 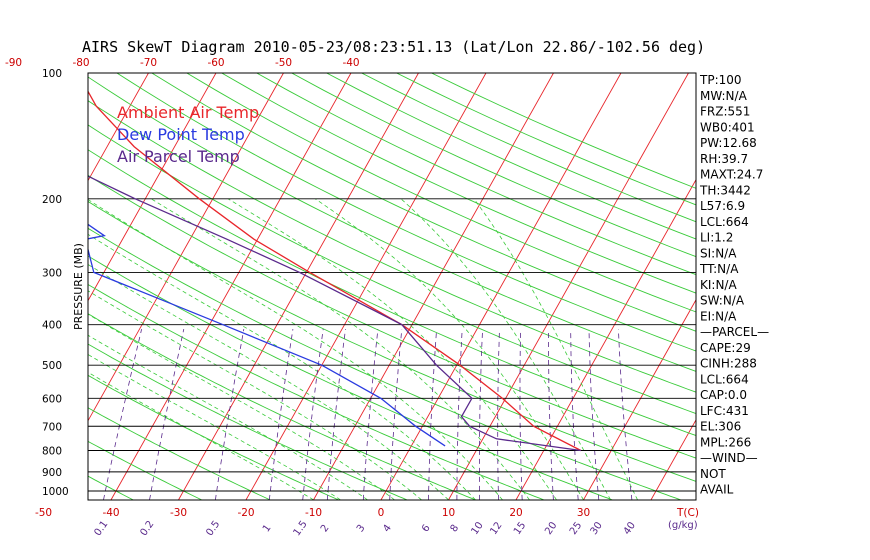 What do you see at coordinates (630, 528) in the screenshot?
I see `mixing-ratio-label: 40` at bounding box center [630, 528].